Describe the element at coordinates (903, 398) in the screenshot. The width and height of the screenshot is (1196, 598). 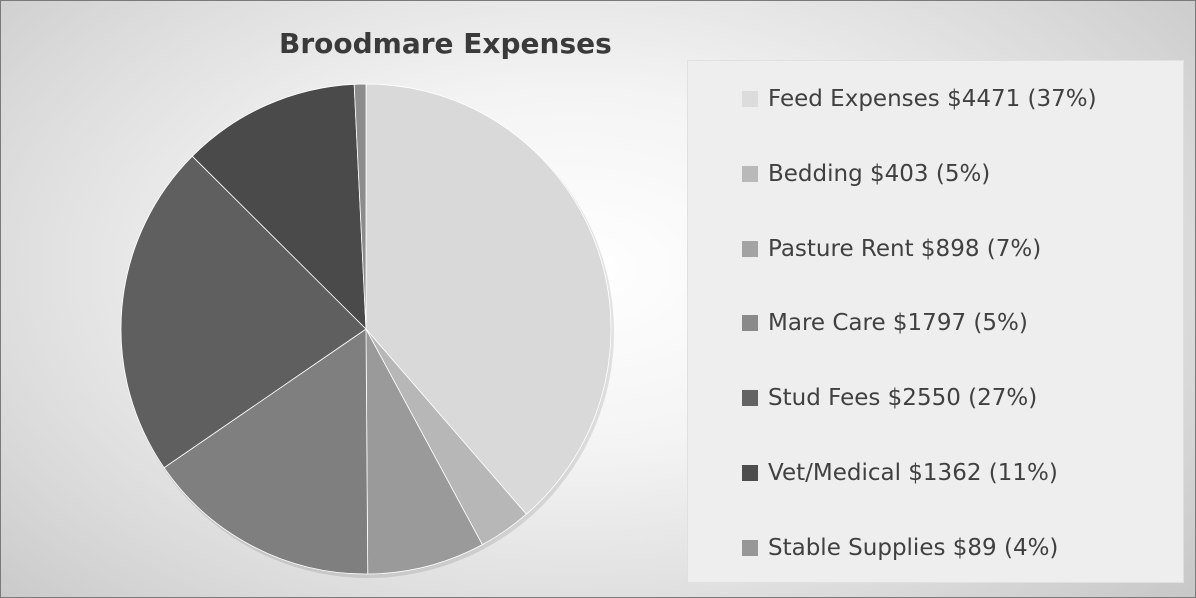
I see `legend-label: Stud Fees $2550 (27%)` at that location.